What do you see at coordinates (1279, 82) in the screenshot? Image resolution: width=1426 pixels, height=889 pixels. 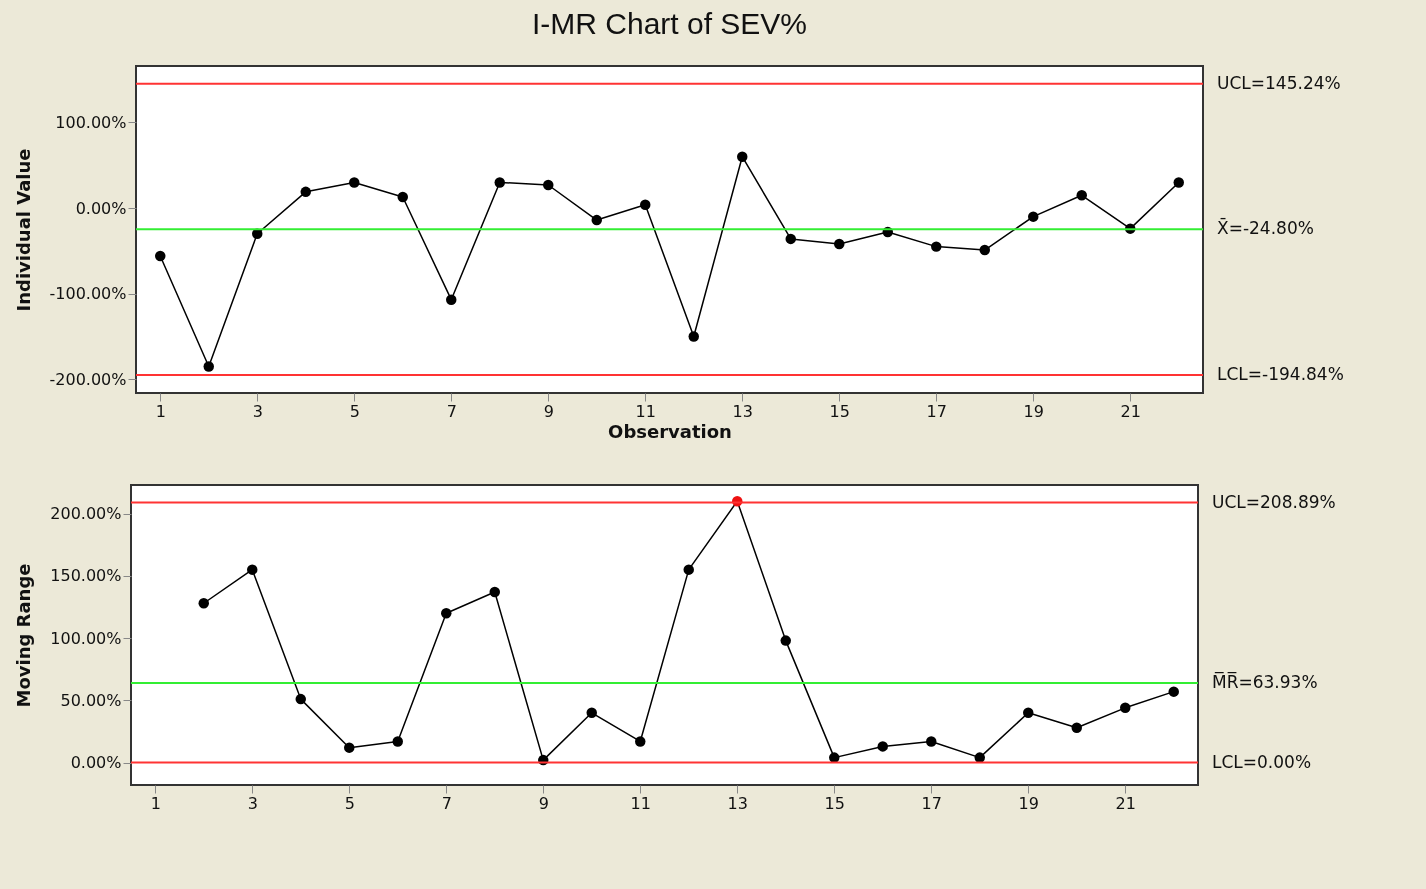 I see `ref-line-label: UCL=145.24%` at bounding box center [1279, 82].